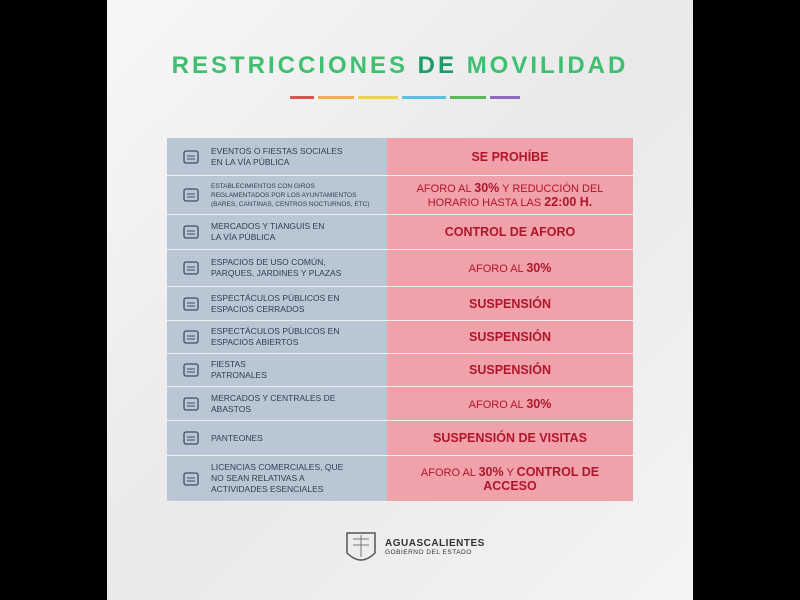 This screenshot has width=800, height=600. I want to click on left-cell: FIESTAS PATRONALES, so click(277, 370).